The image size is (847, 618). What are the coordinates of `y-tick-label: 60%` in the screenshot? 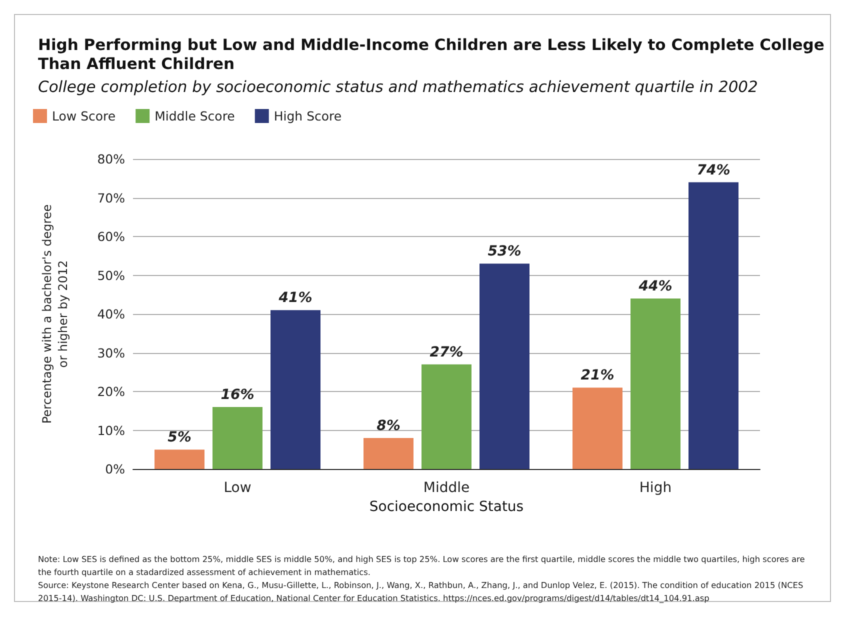 It's located at (111, 236).